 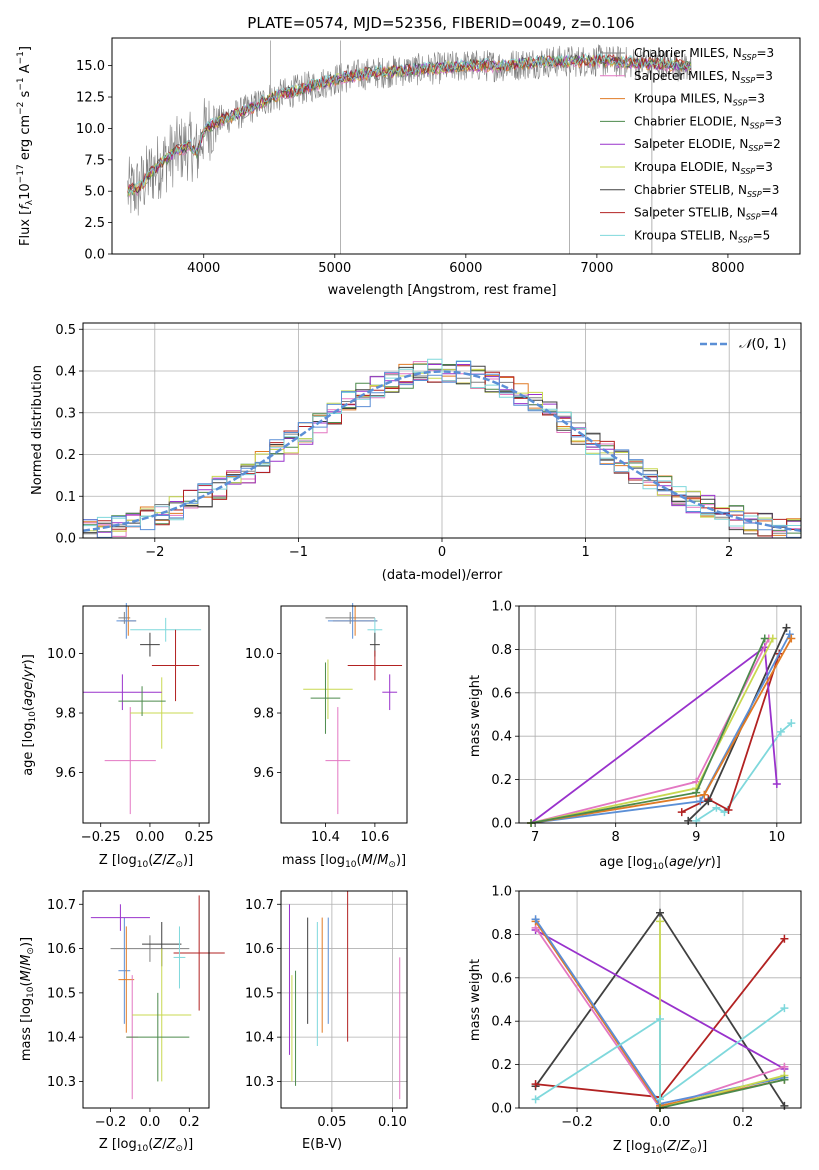 What do you see at coordinates (660, 863) in the screenshot?
I see `weight-age-x-label: age [log10(age/yr)]` at bounding box center [660, 863].